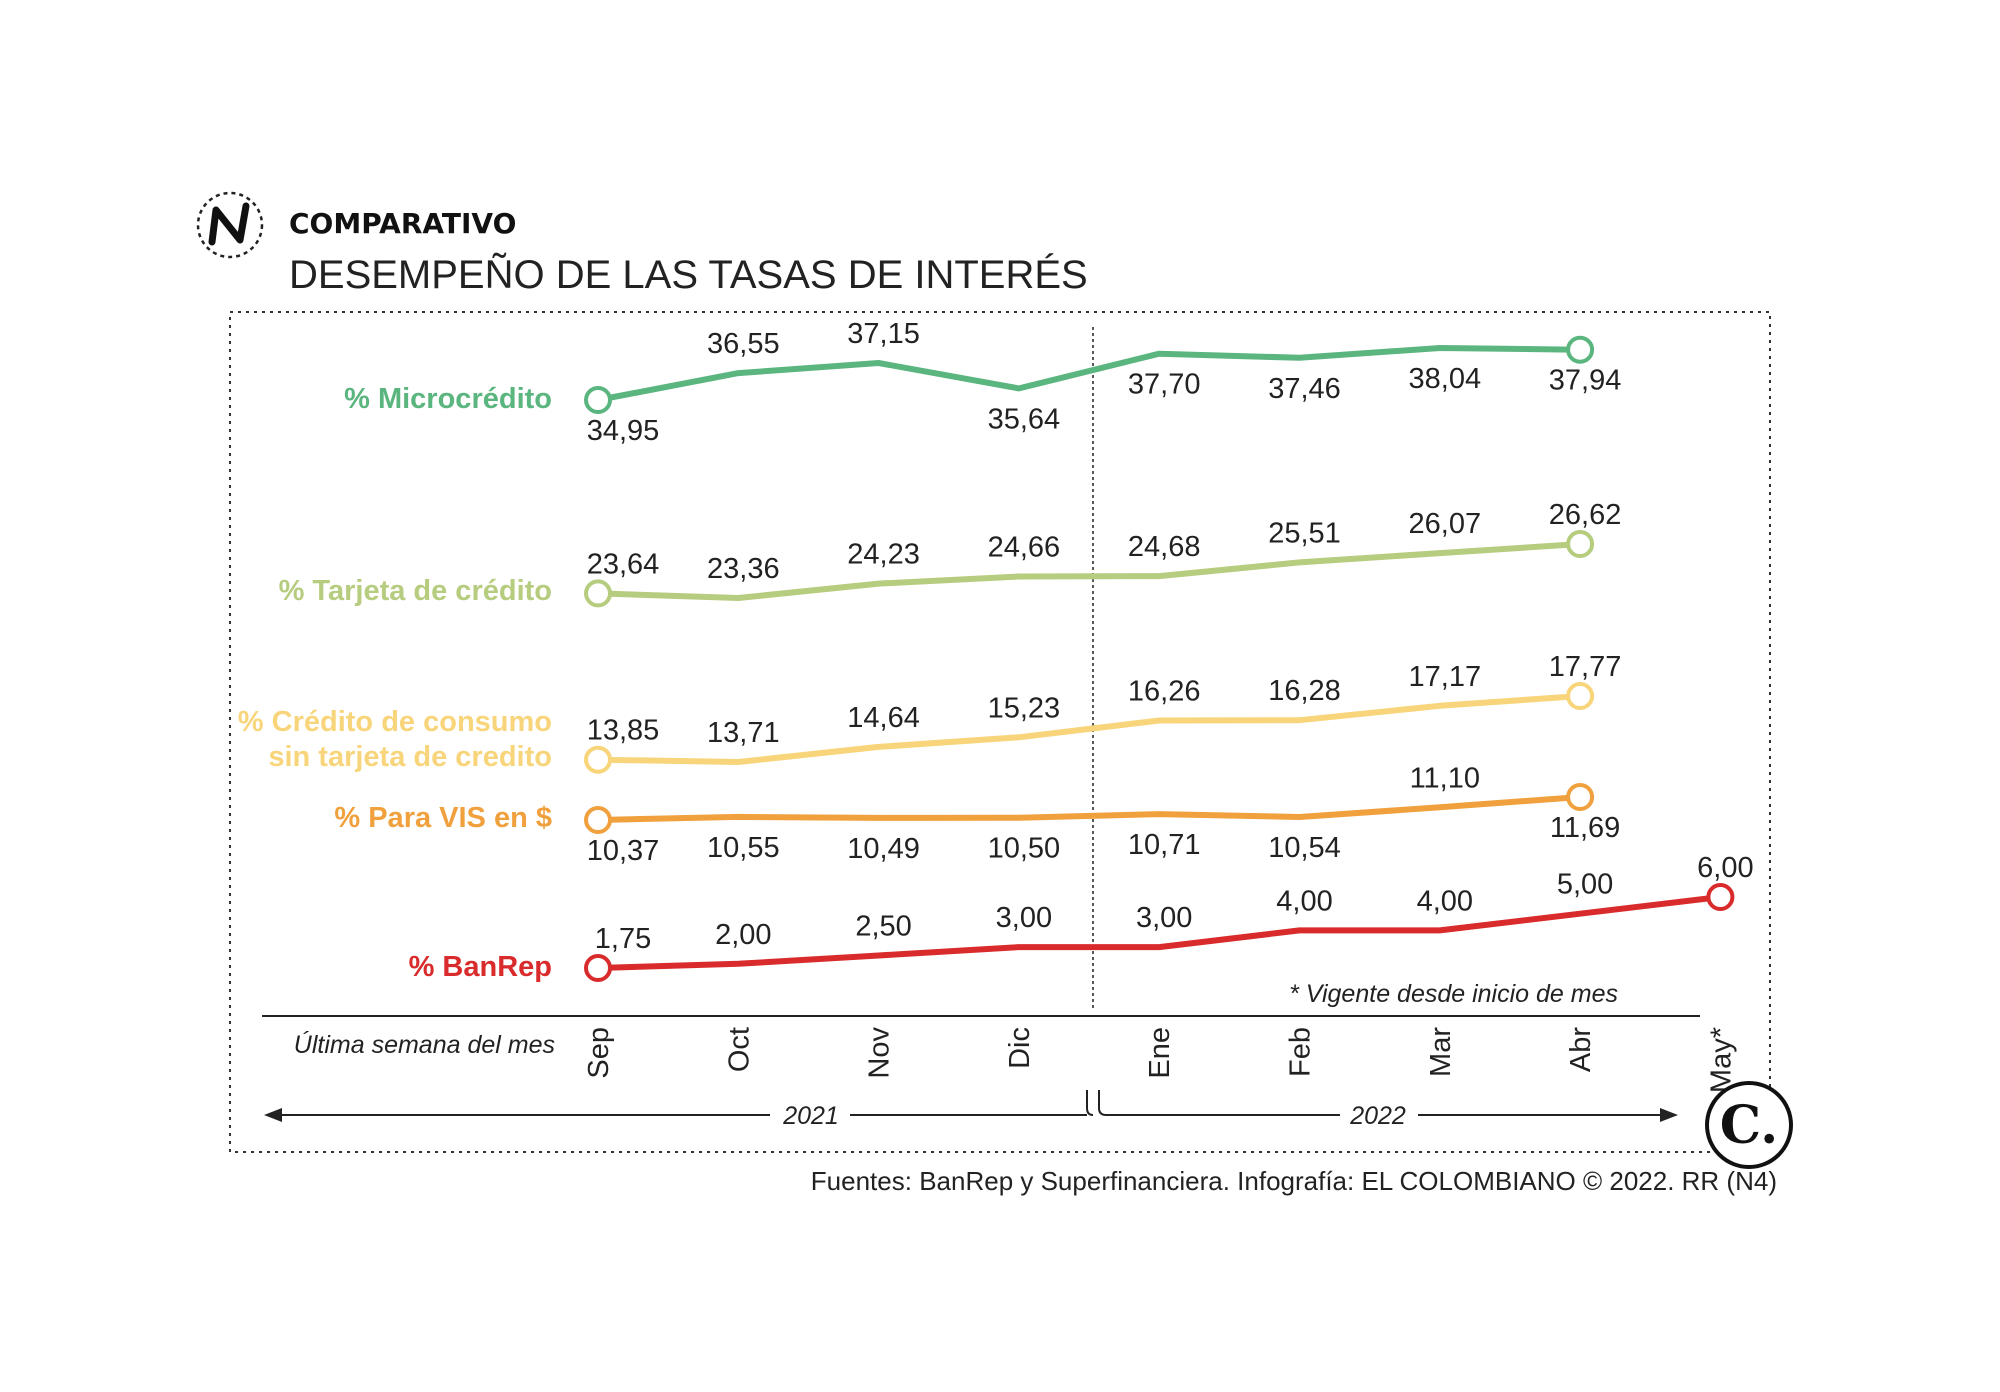 This screenshot has width=2000, height=1392. I want to click on series-label-microcredito: % Microcrédito, so click(448, 399).